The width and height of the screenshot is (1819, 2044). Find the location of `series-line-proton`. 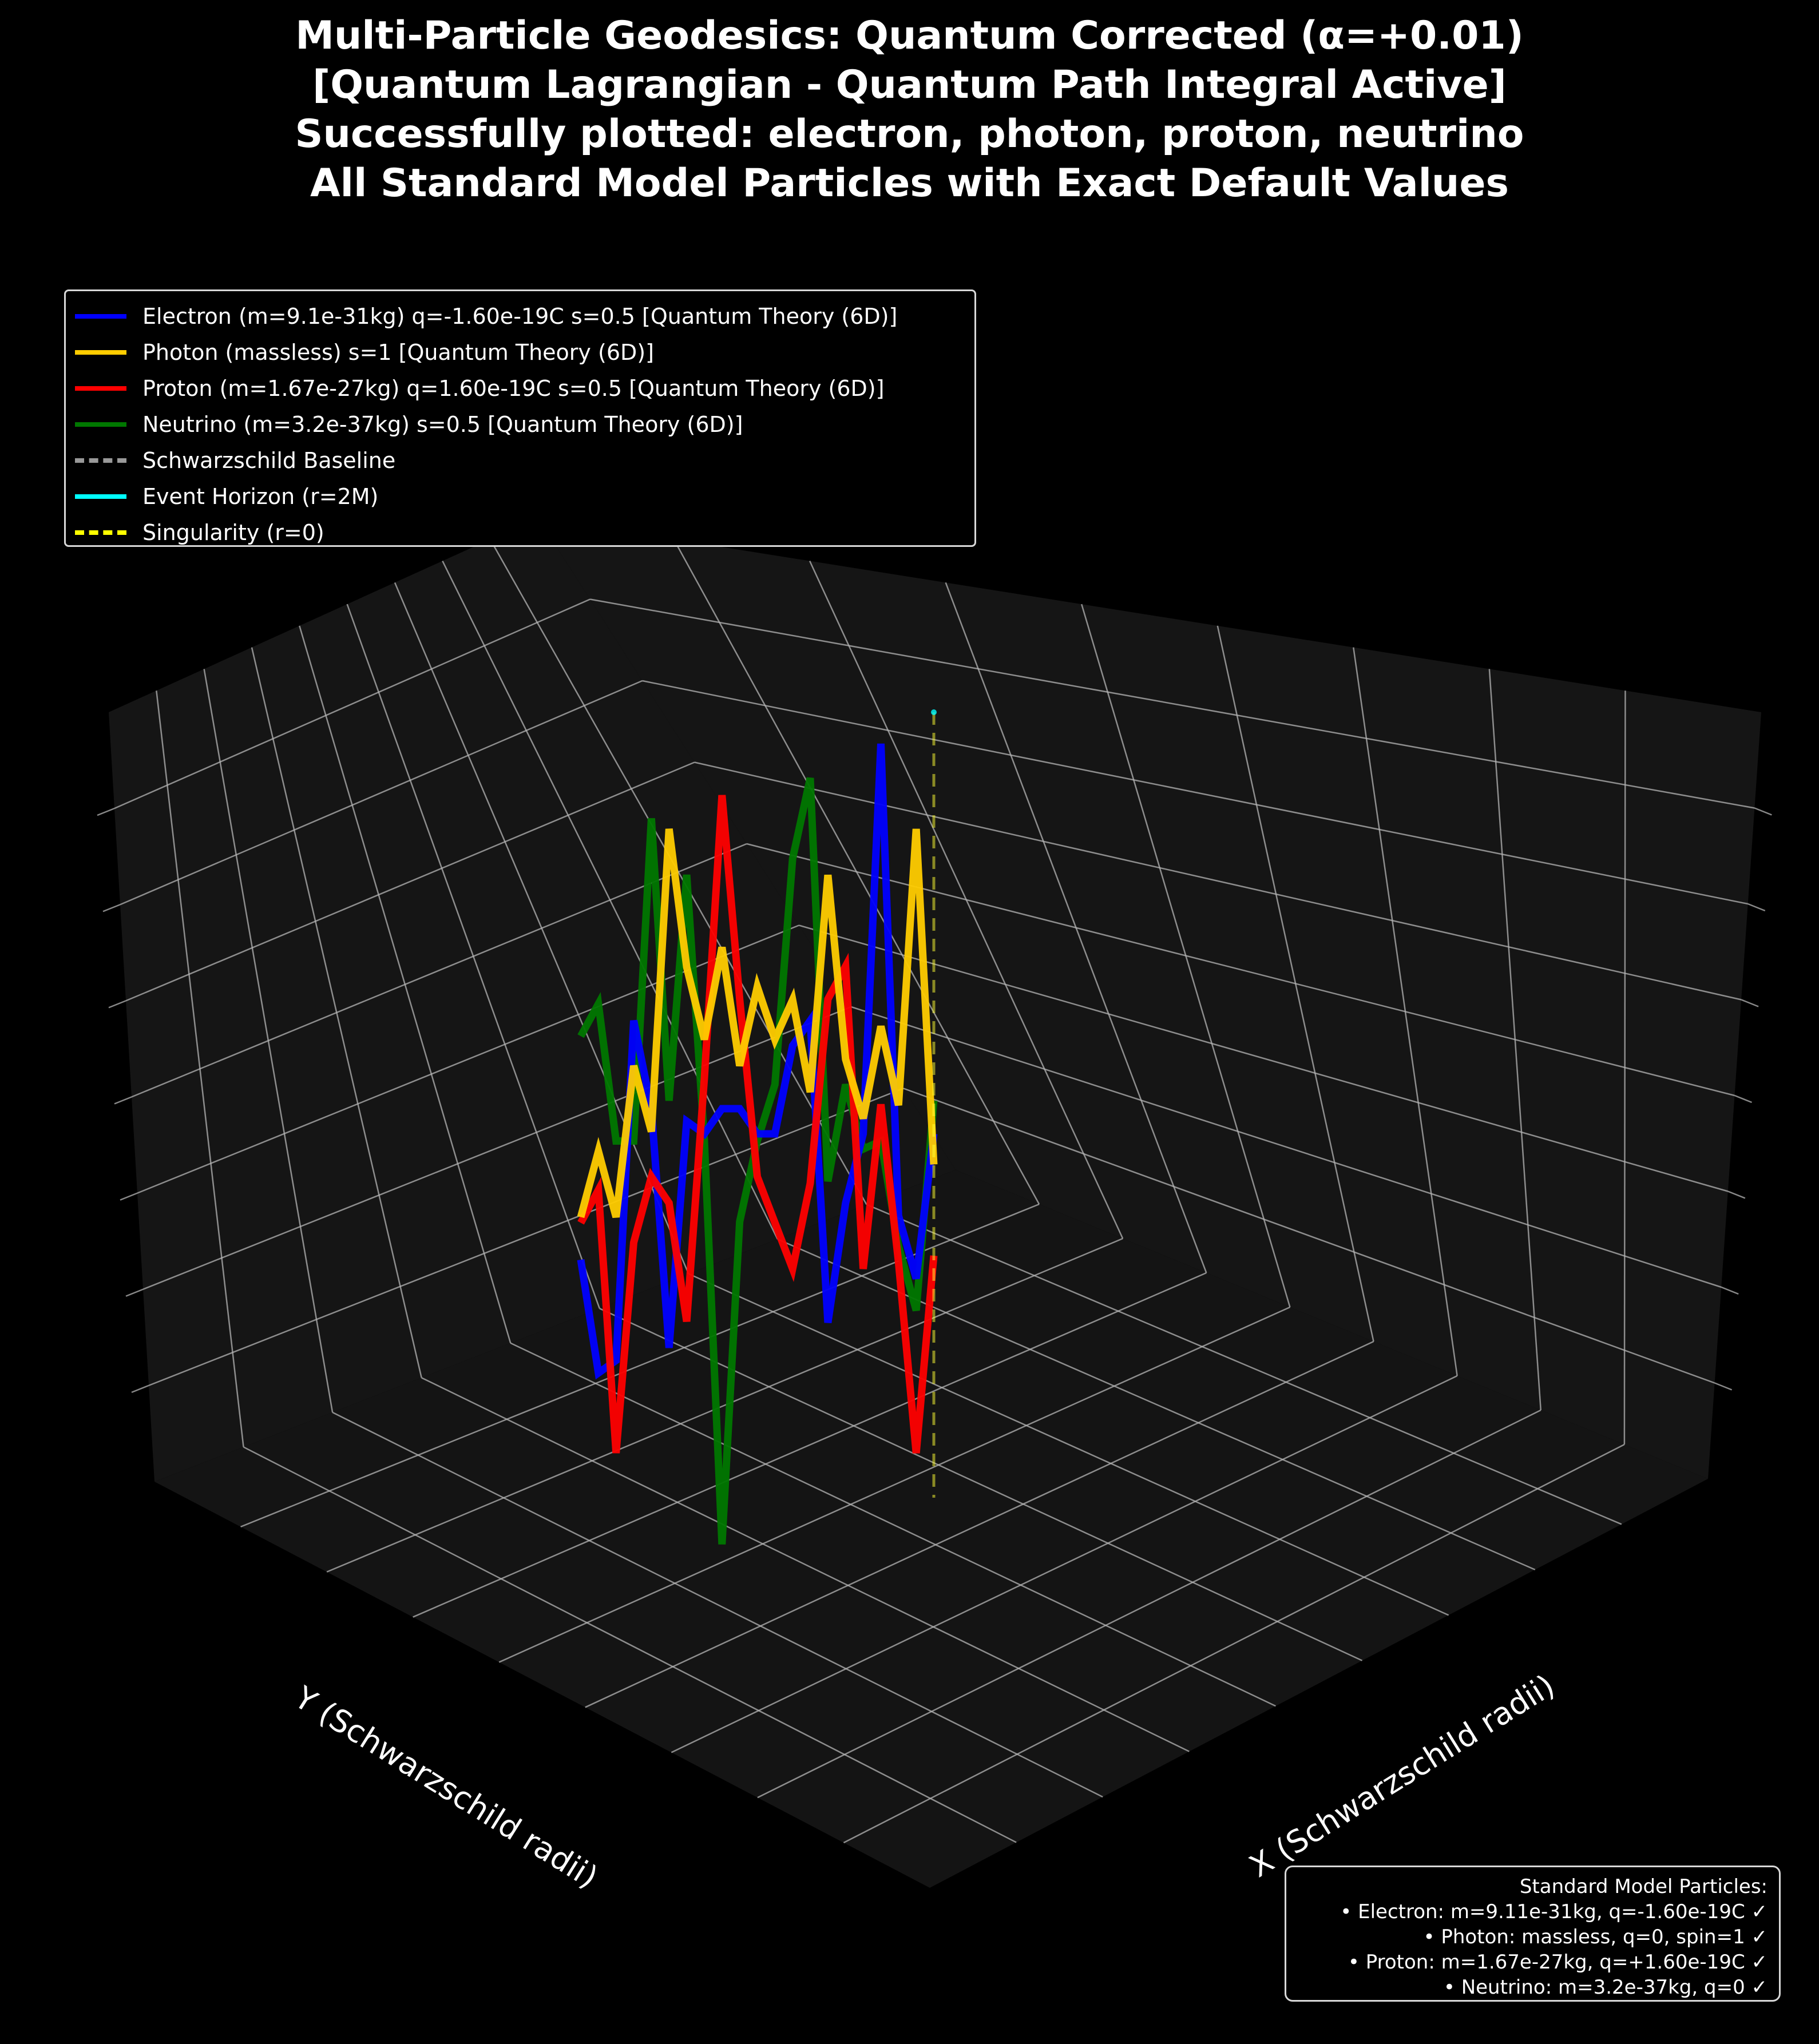

series-line-proton is located at coordinates (757, 1124).